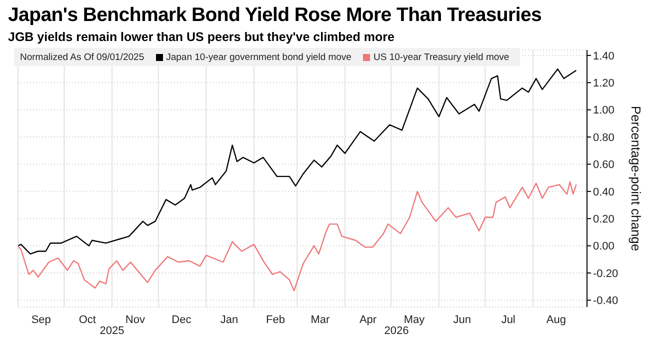 This screenshot has height=360, width=650. What do you see at coordinates (508, 320) in the screenshot?
I see `x-tick-label: Jul` at bounding box center [508, 320].